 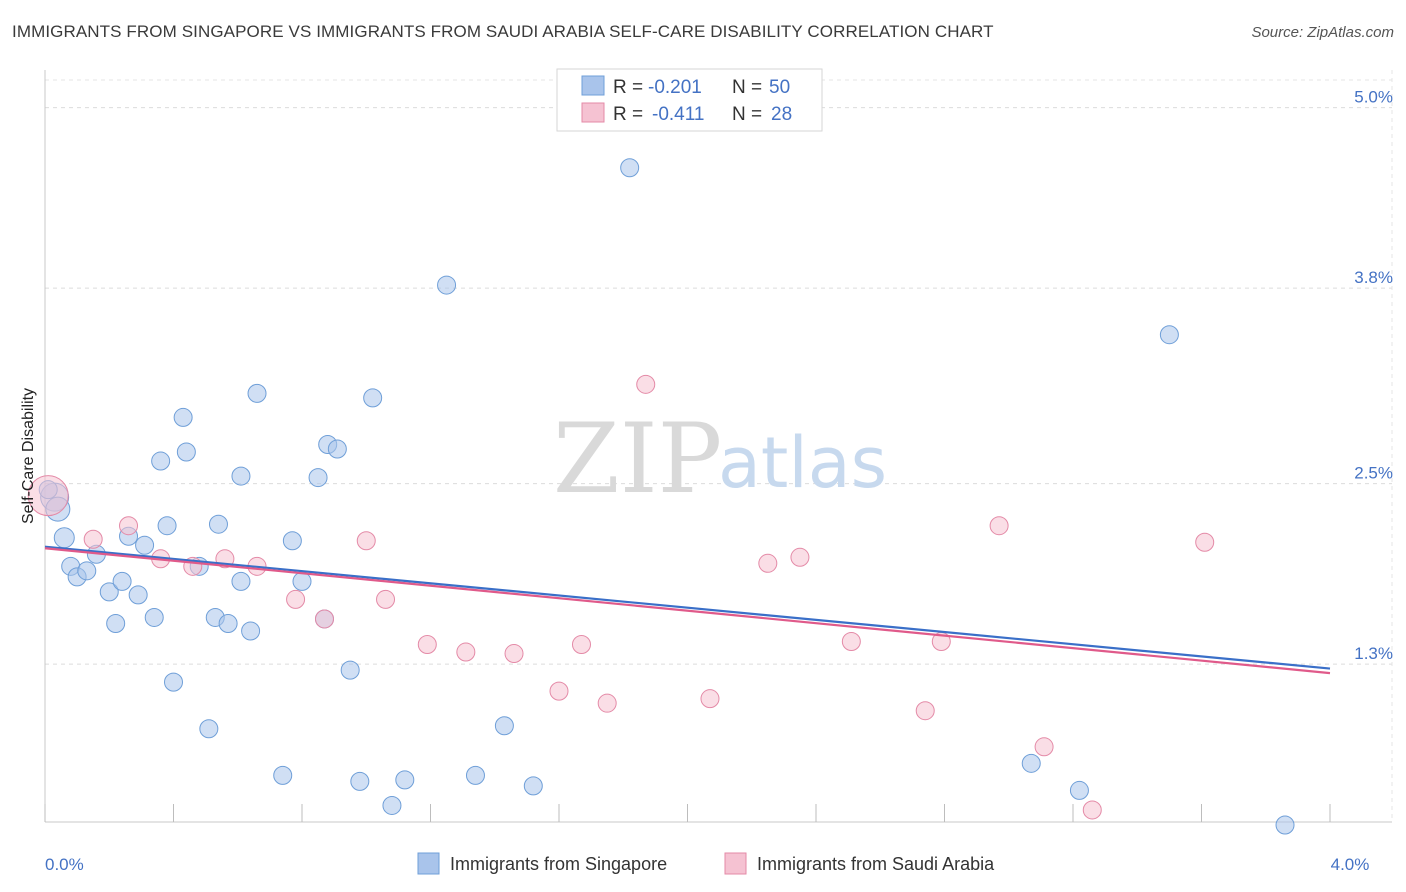 I want to click on x-tick-label: 4.0%, so click(x=1350, y=864).